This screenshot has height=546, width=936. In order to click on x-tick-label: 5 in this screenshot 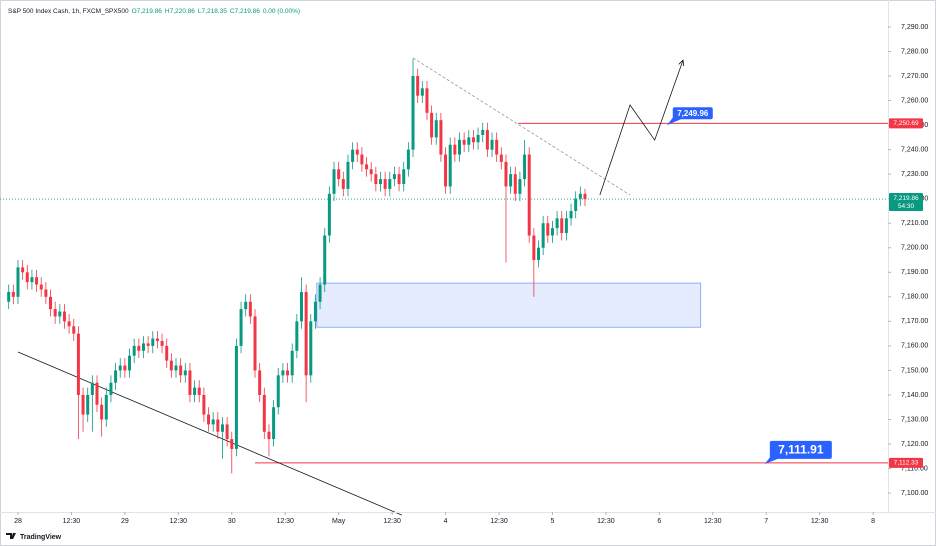, I will do `click(552, 521)`.